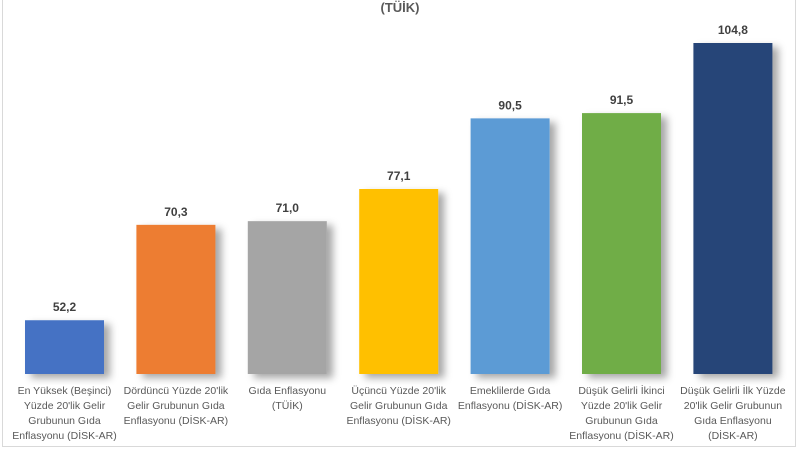 The image size is (800, 450). Describe the element at coordinates (733, 30) in the screenshot. I see `data-label: 104,8` at that location.